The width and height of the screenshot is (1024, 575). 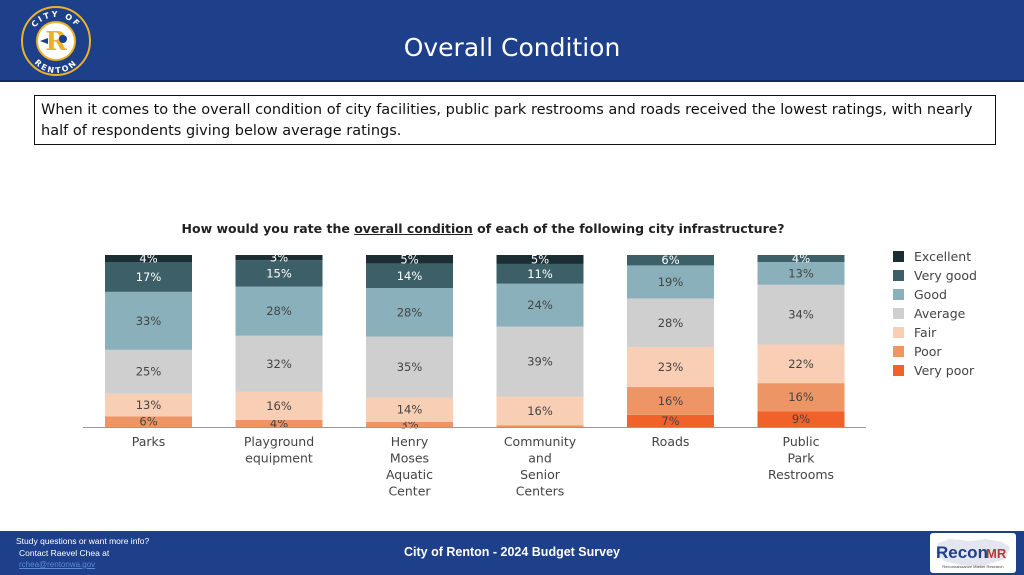 I want to click on legend-label: Fair, so click(x=925, y=332).